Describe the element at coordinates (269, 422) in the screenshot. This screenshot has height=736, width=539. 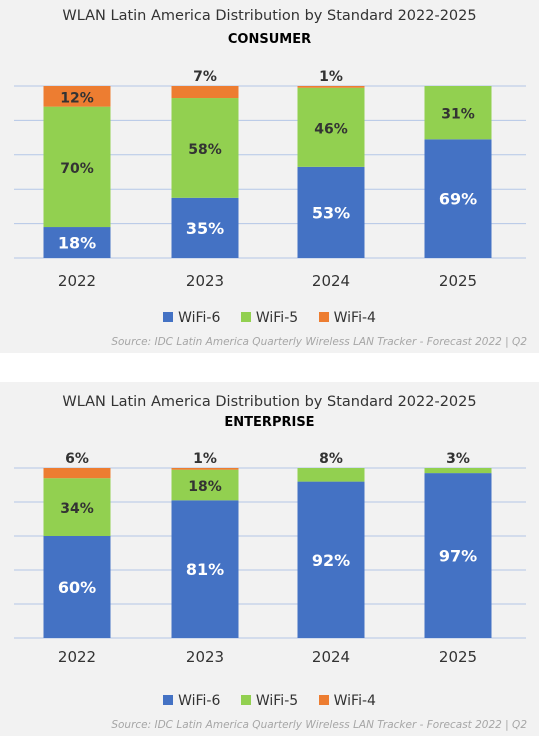
I see `chart-subtitle: ENTERPRISE` at that location.